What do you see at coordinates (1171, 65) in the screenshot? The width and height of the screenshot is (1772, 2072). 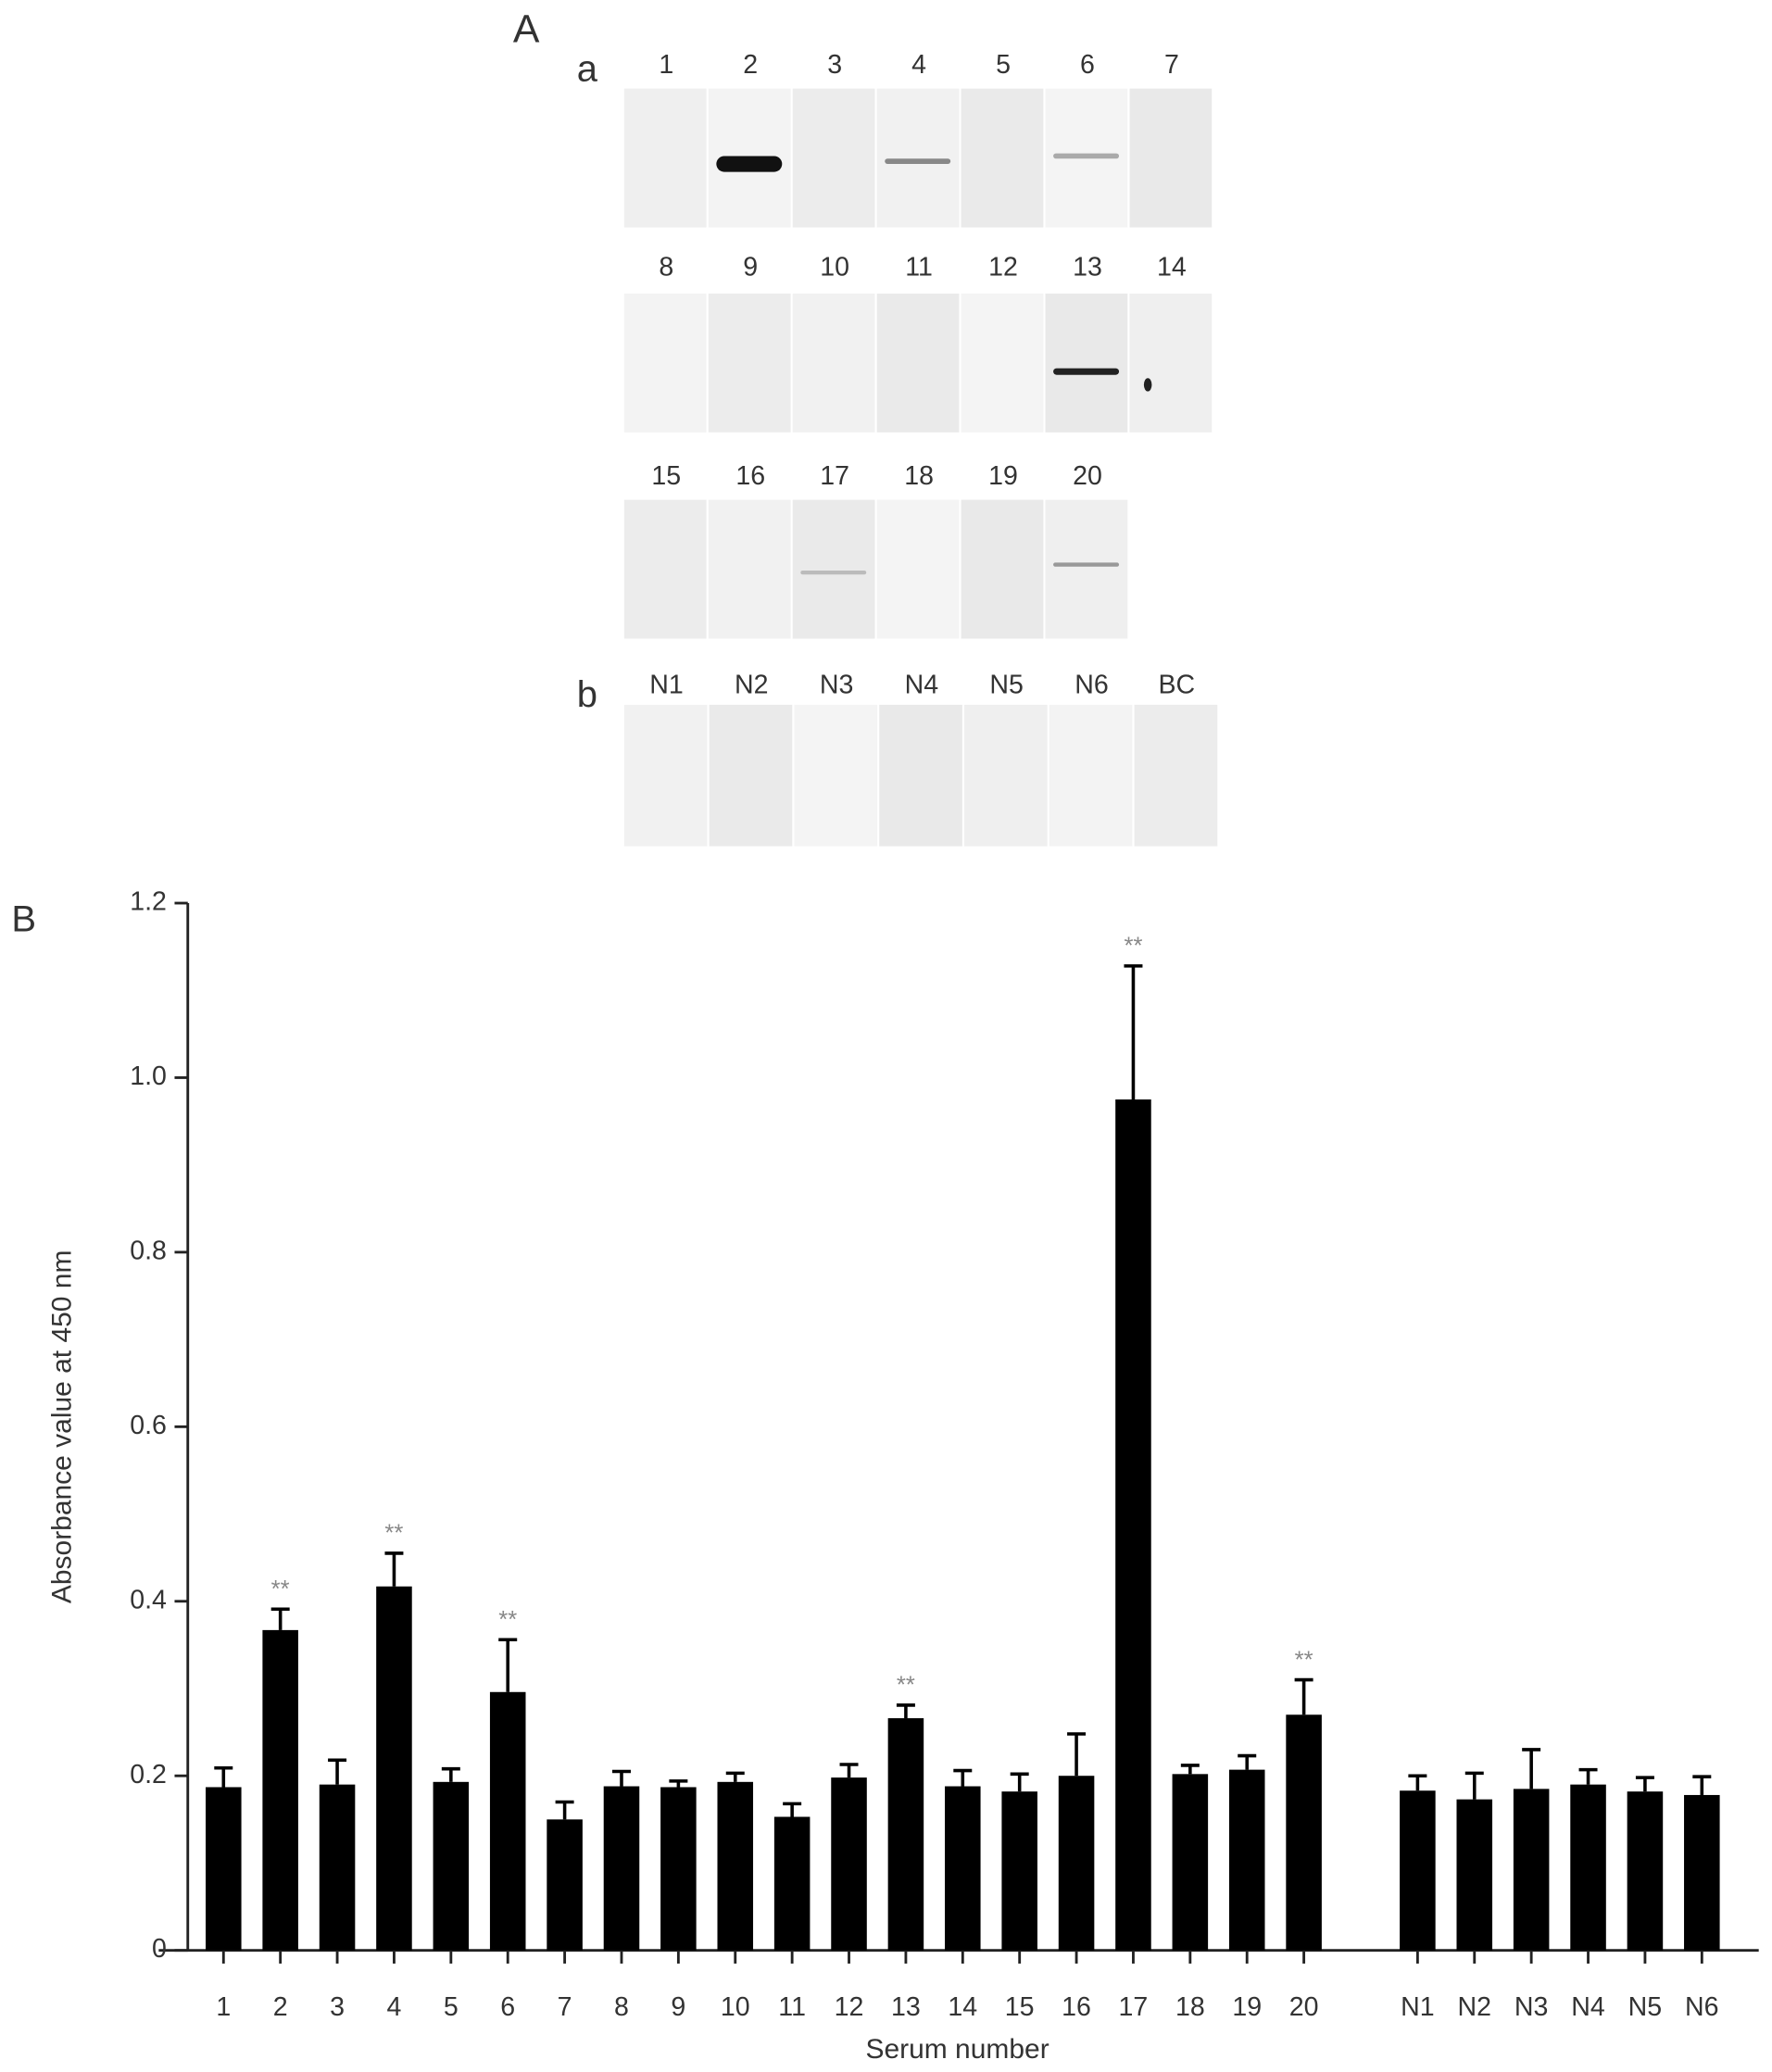 I see `lane-label: 7` at bounding box center [1171, 65].